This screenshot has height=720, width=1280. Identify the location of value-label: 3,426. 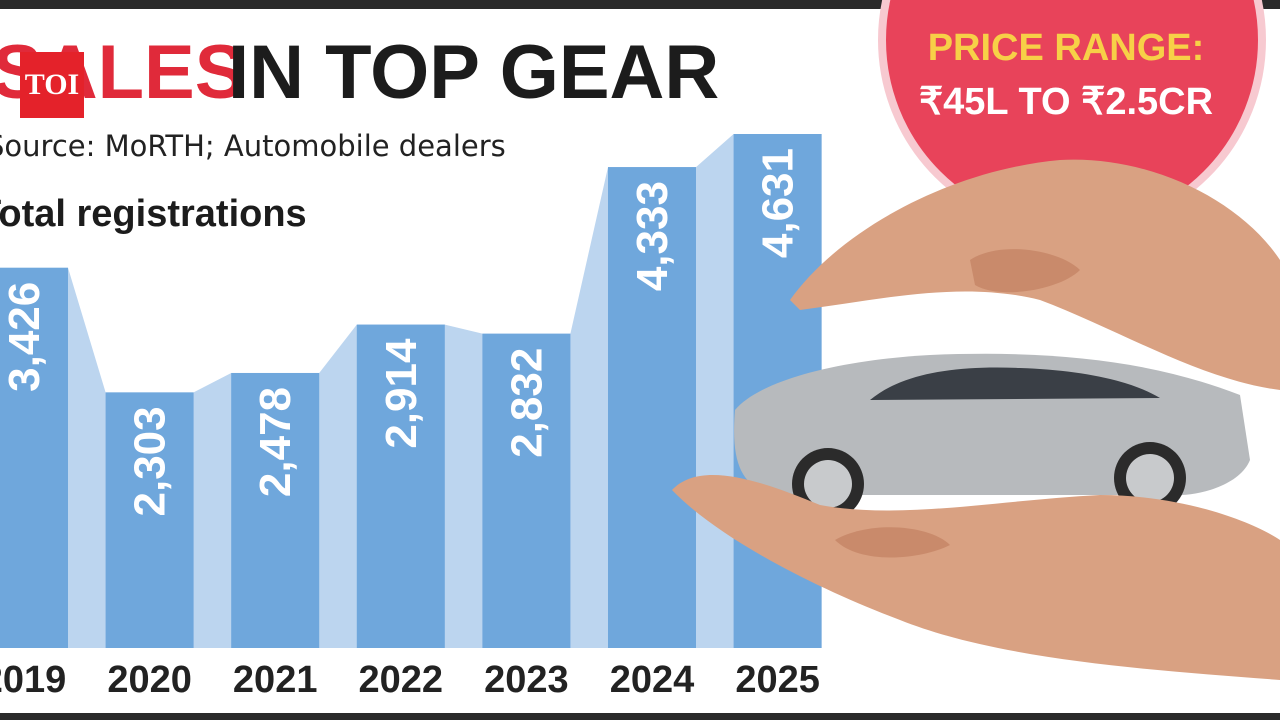
(24, 337).